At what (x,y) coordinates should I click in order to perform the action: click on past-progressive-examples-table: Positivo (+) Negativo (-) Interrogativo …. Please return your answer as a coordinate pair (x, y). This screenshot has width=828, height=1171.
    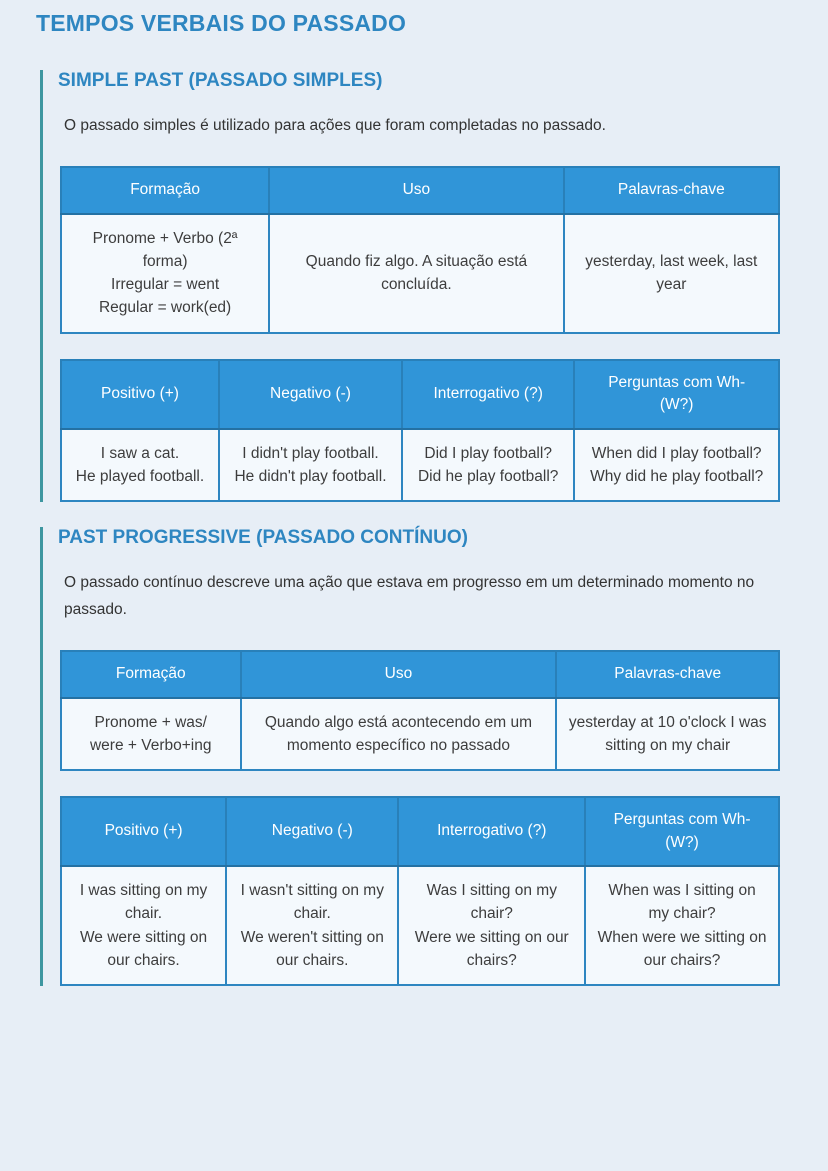
    Looking at the image, I should click on (419, 891).